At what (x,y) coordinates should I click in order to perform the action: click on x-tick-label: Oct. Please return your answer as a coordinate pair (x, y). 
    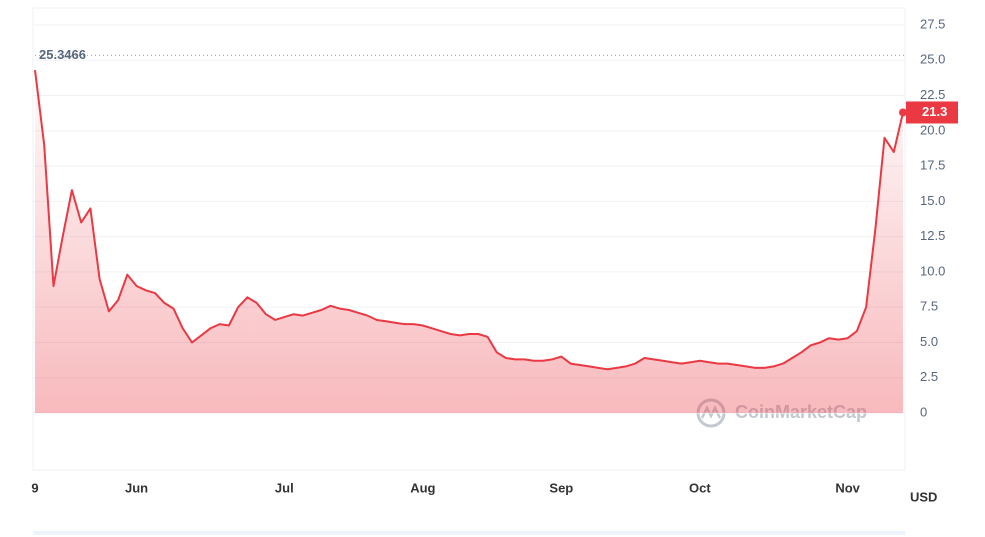
    Looking at the image, I should click on (700, 487).